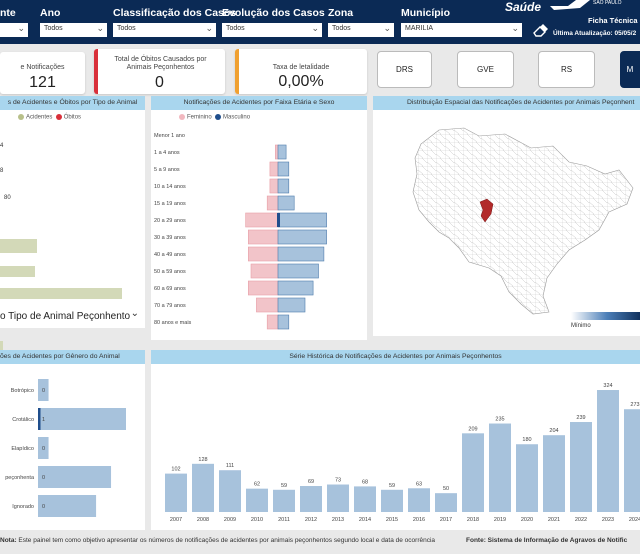 This screenshot has height=554, width=640. What do you see at coordinates (485, 69) in the screenshot?
I see `gve-button: GVE` at bounding box center [485, 69].